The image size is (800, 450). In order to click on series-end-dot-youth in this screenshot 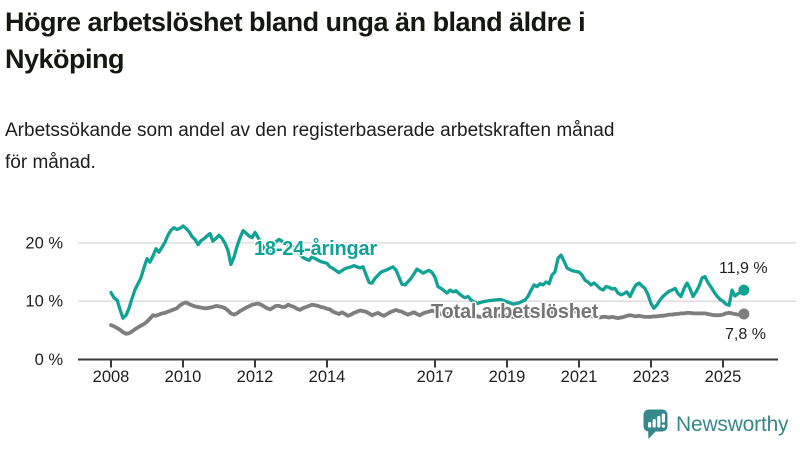, I will do `click(744, 290)`.